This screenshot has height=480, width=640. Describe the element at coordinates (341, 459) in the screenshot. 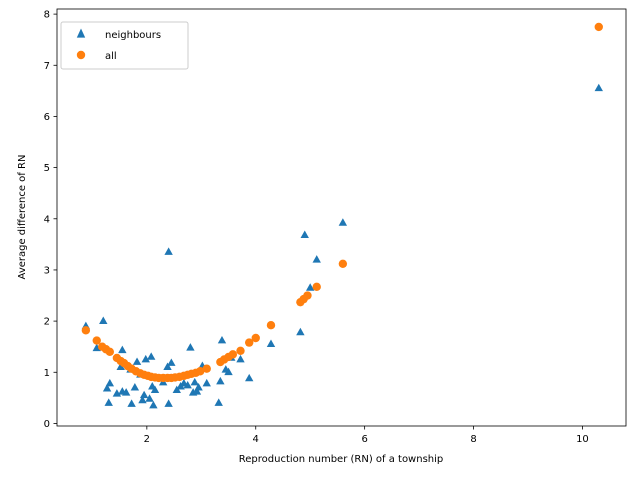

I see `x-axis-label: Reproduction number (RN) of a township` at that location.